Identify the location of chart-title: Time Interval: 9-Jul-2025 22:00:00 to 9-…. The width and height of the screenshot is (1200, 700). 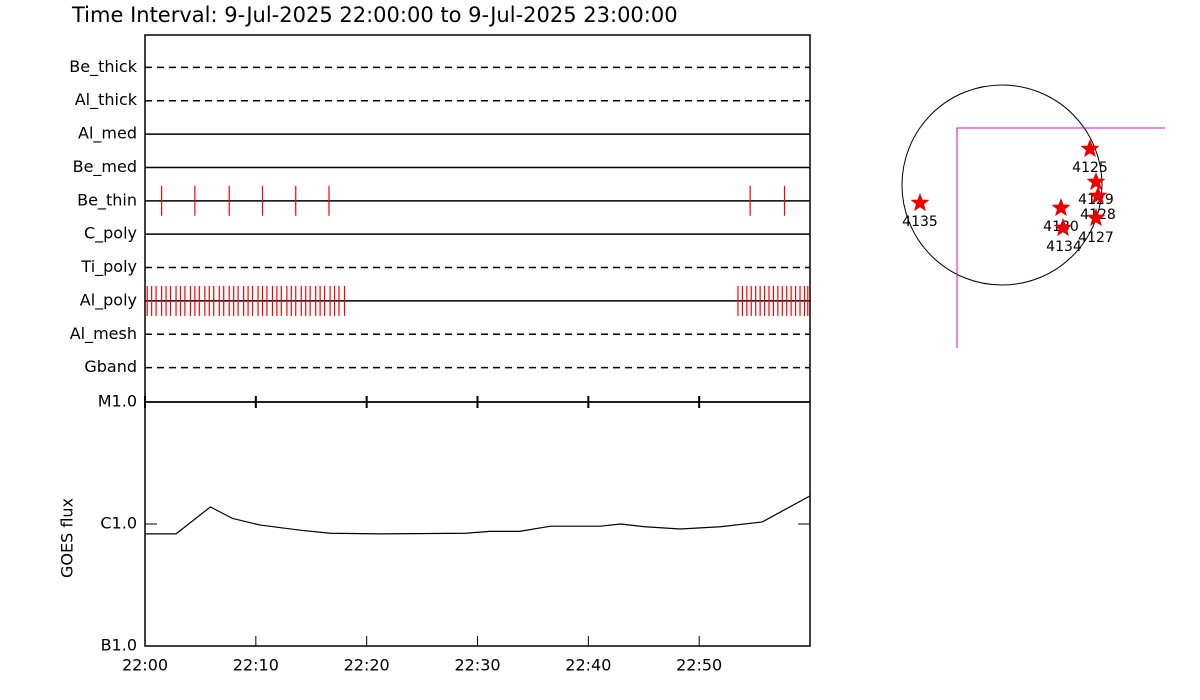
(374, 15).